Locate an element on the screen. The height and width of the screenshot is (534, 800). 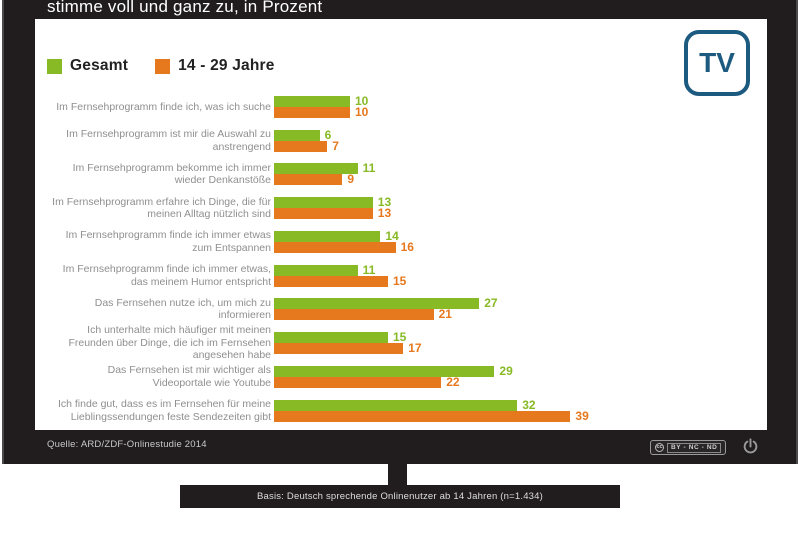
value-label: 39 is located at coordinates (582, 415).